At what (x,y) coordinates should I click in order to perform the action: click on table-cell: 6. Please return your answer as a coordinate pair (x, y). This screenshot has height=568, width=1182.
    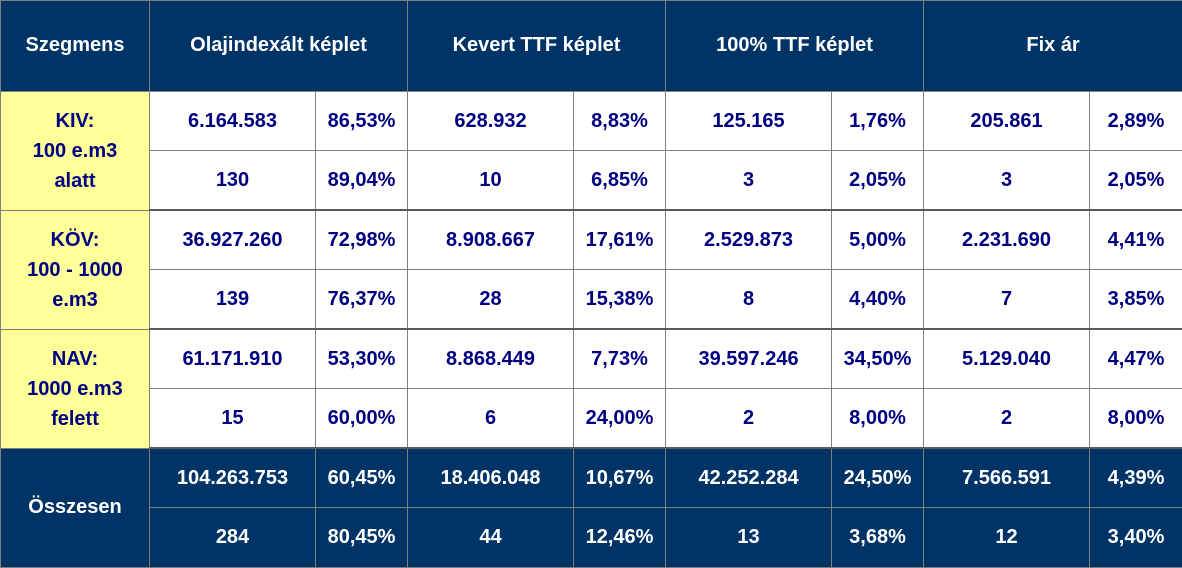
    Looking at the image, I should click on (491, 419).